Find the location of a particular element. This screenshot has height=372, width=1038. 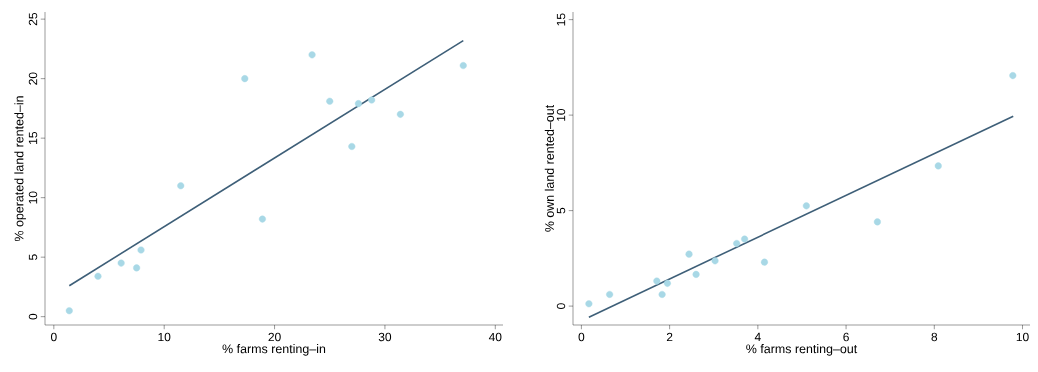

x-axis-title: % farms renting–out is located at coordinates (802, 350).